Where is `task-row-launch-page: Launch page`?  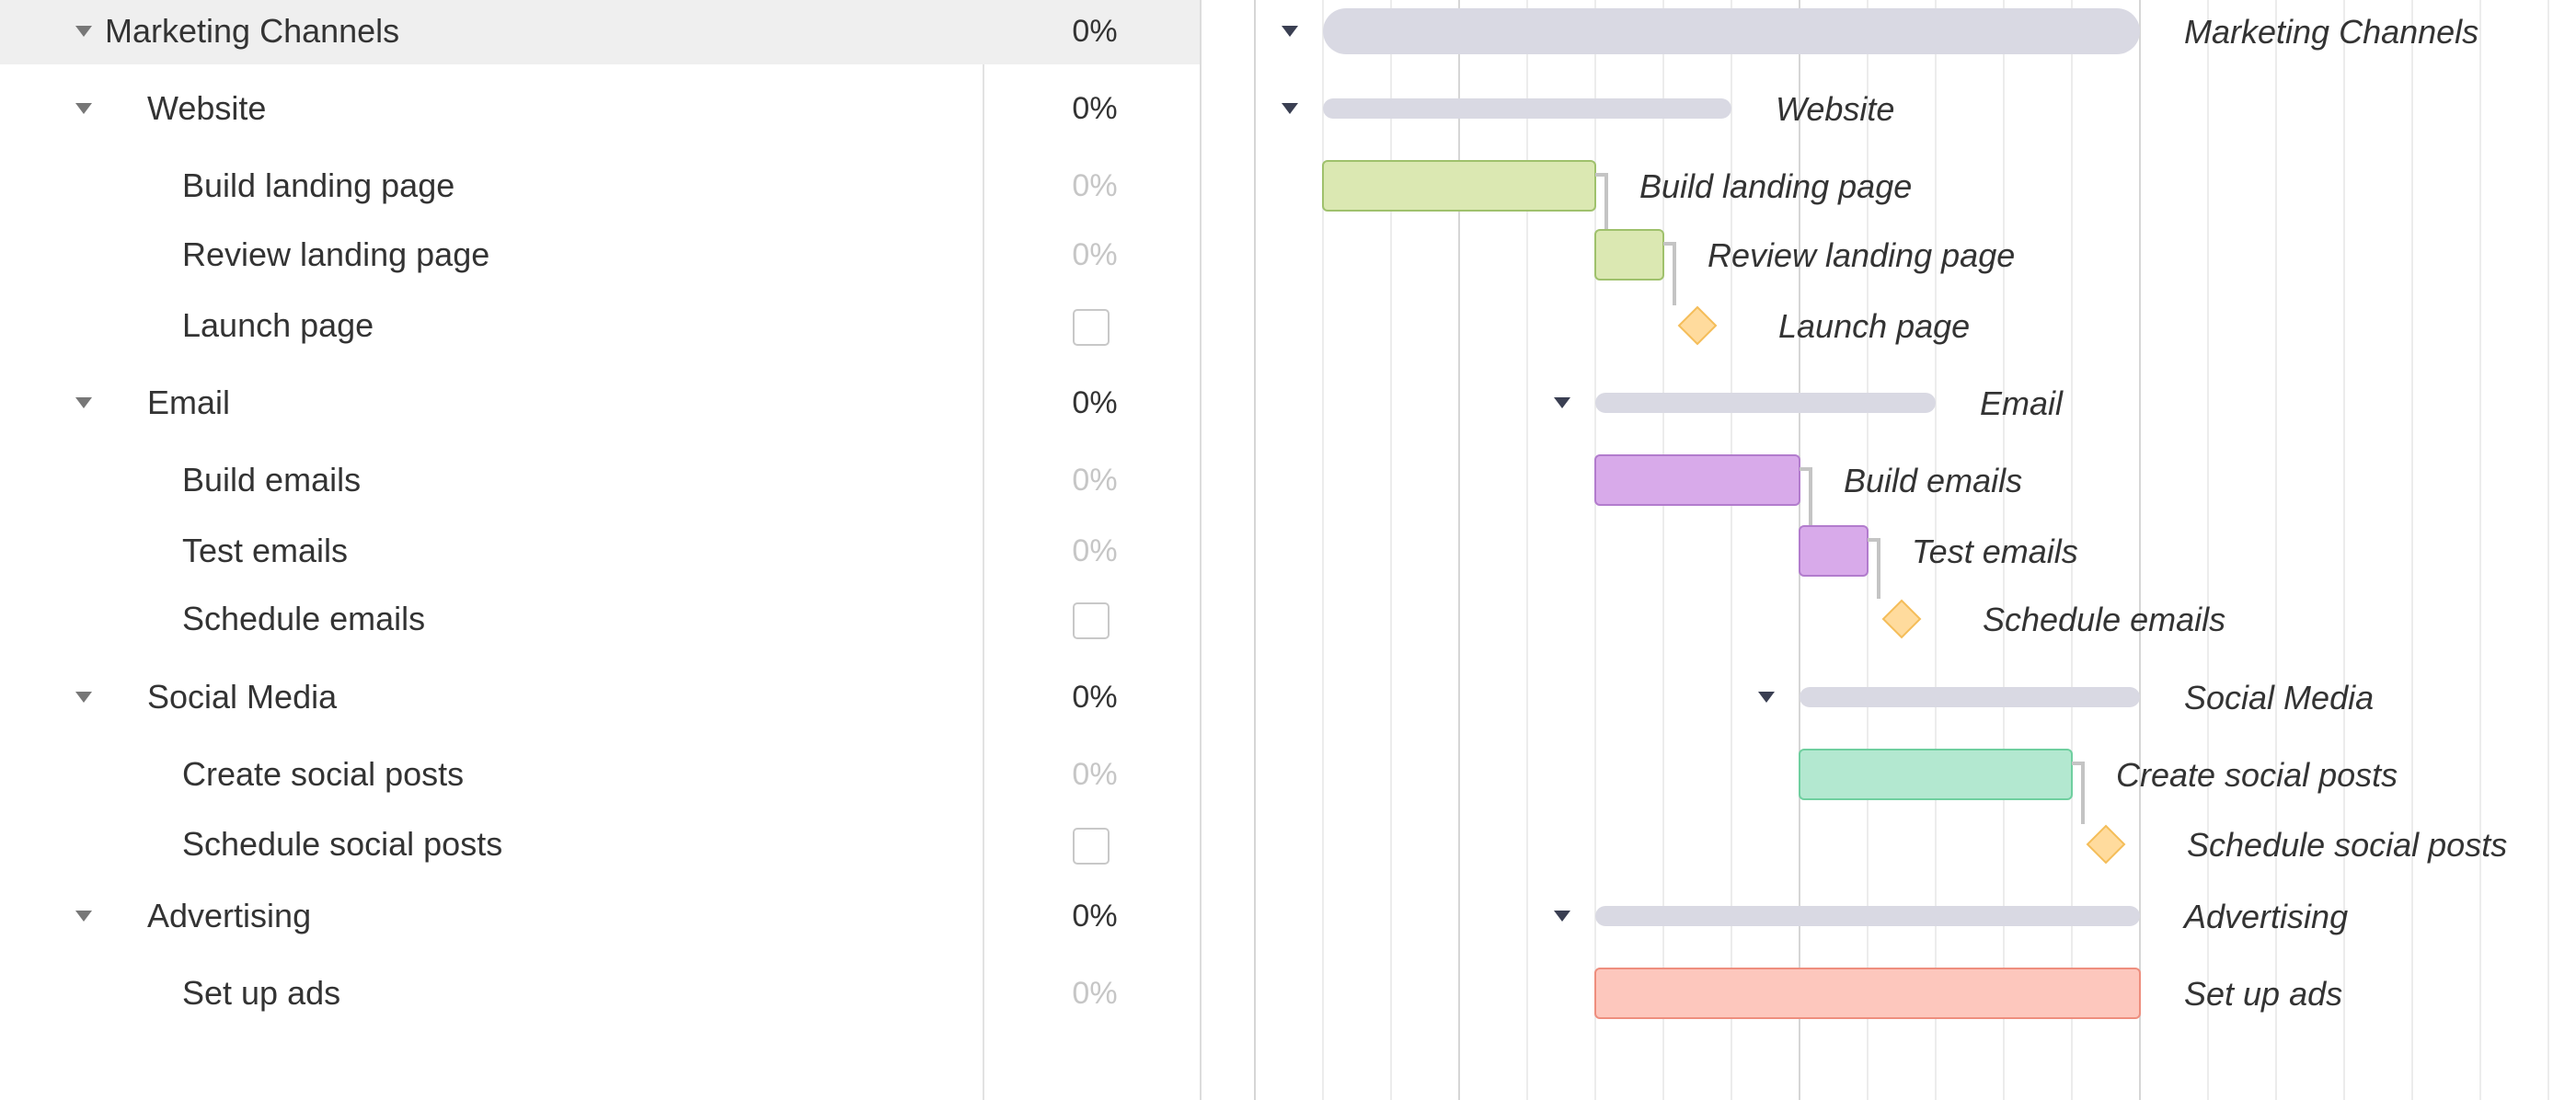
task-row-launch-page: Launch page is located at coordinates (600, 325).